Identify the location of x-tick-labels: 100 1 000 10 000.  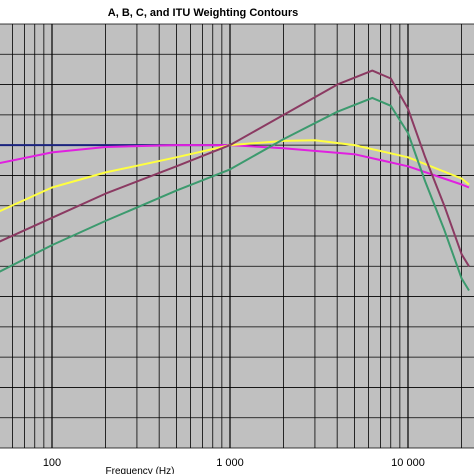
(234, 463).